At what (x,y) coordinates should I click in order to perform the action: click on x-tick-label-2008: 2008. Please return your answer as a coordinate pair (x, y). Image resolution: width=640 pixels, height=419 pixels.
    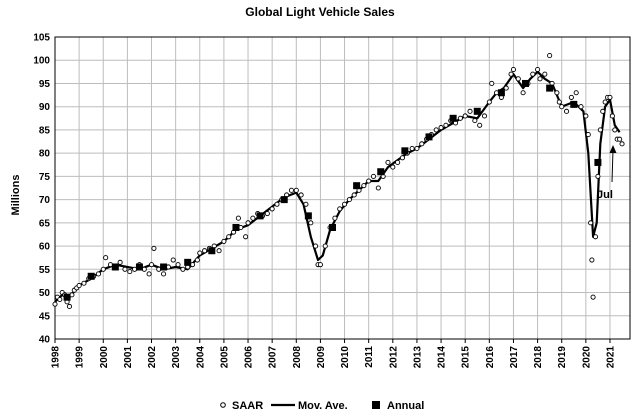
    Looking at the image, I should click on (297, 357).